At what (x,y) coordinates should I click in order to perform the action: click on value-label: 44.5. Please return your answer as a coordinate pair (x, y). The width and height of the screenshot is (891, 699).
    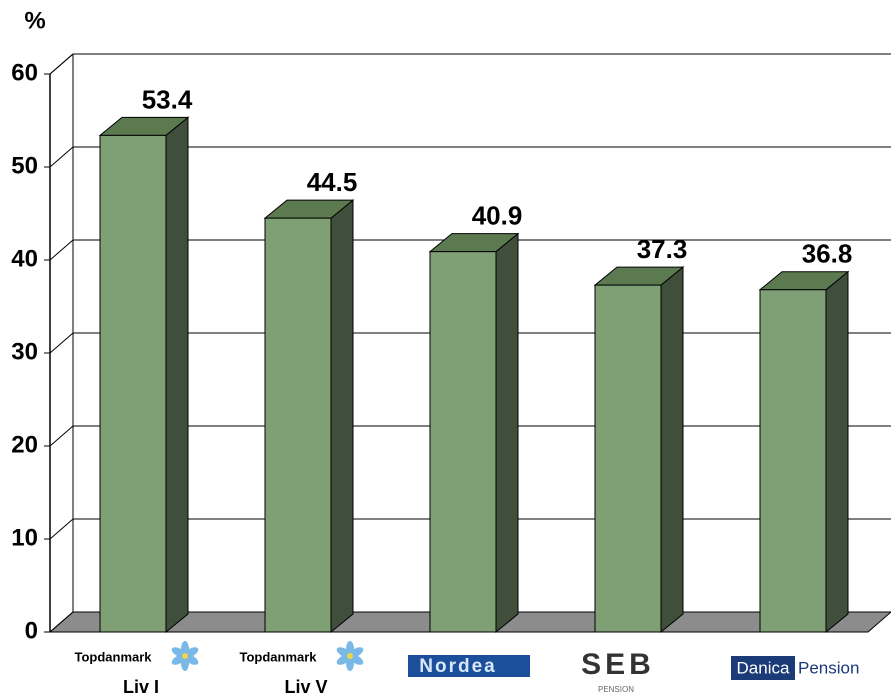
    Looking at the image, I should click on (332, 182).